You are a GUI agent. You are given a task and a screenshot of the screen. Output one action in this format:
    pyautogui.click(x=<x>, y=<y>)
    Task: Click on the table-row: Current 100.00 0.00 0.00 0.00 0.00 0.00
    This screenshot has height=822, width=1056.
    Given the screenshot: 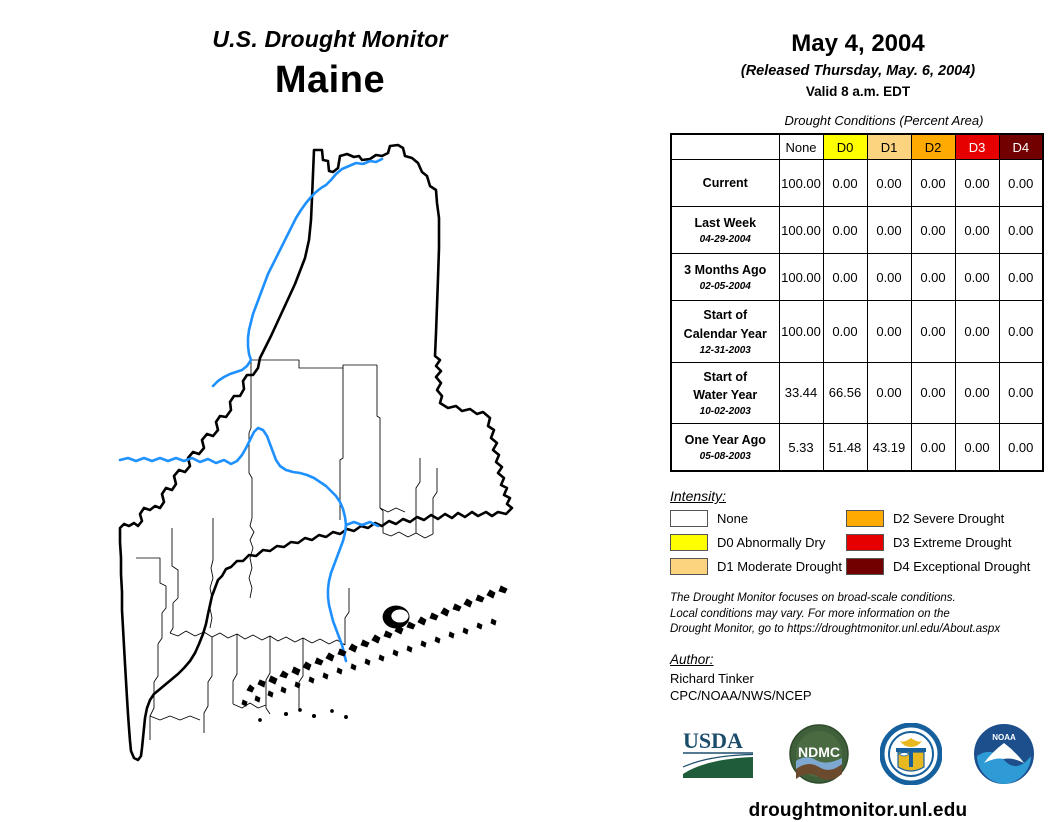 What is the action you would take?
    pyautogui.click(x=857, y=183)
    